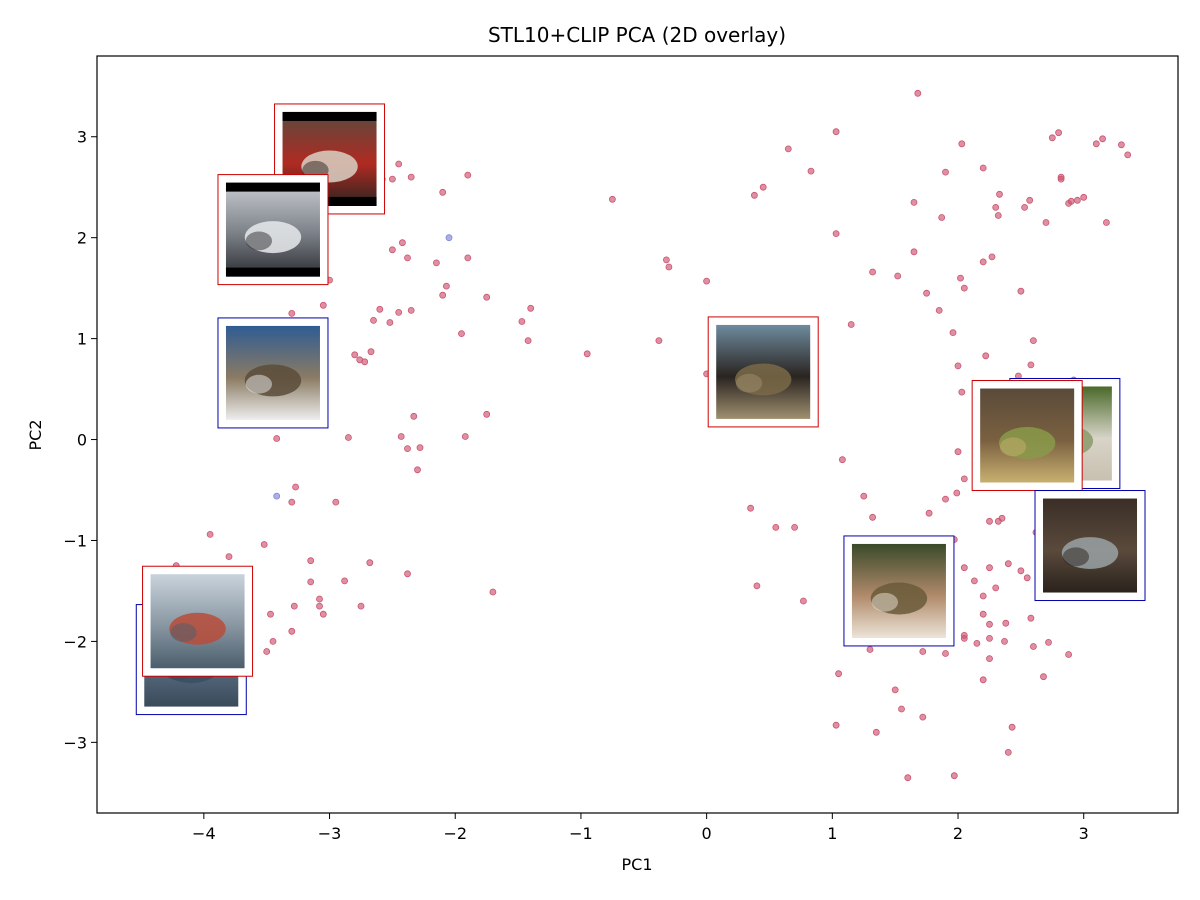 Image resolution: width=1200 pixels, height=900 pixels. I want to click on y-tick-label: −2, so click(75, 641).